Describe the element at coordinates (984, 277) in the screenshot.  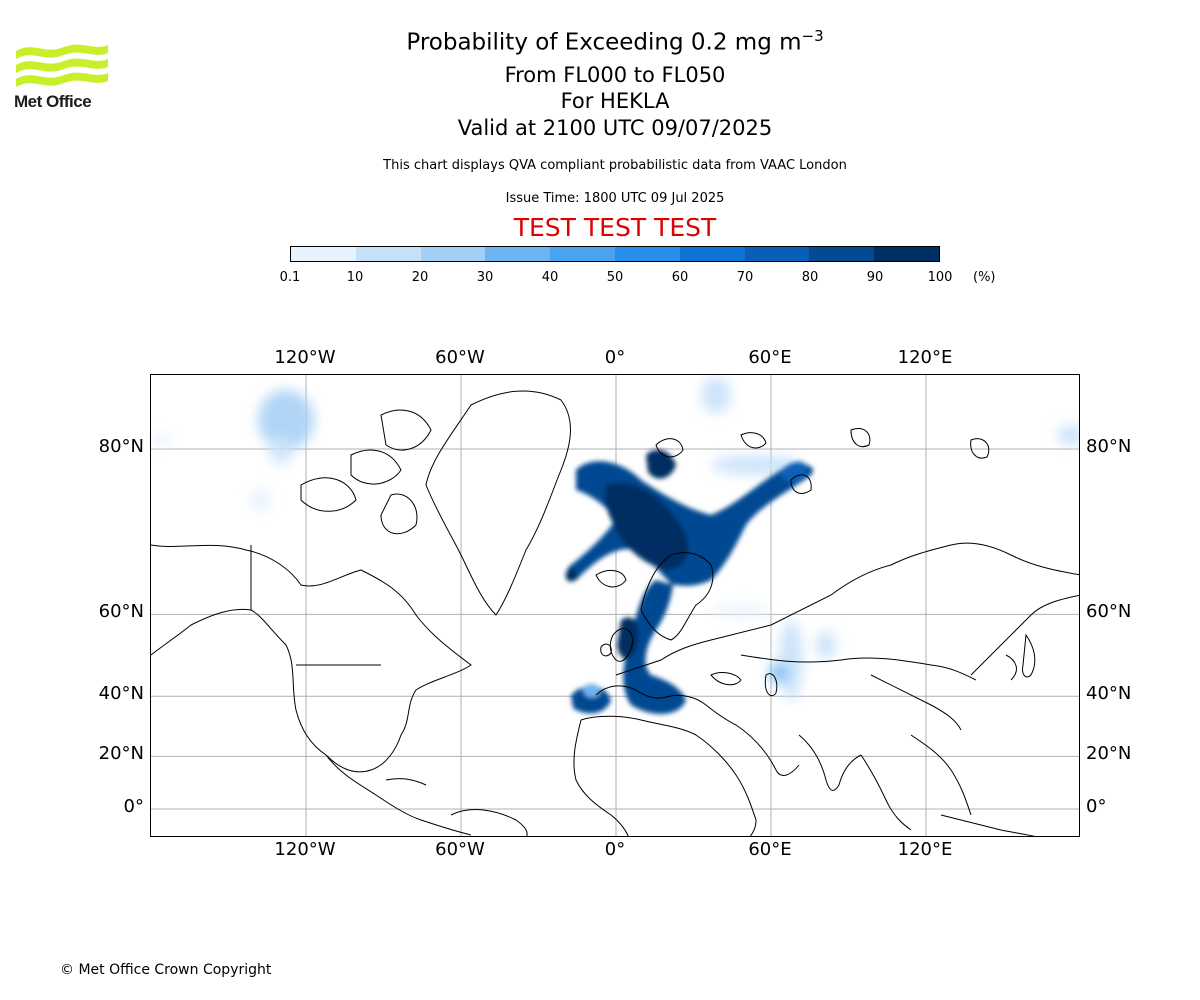
I see `colorbar-unit: (%)` at that location.